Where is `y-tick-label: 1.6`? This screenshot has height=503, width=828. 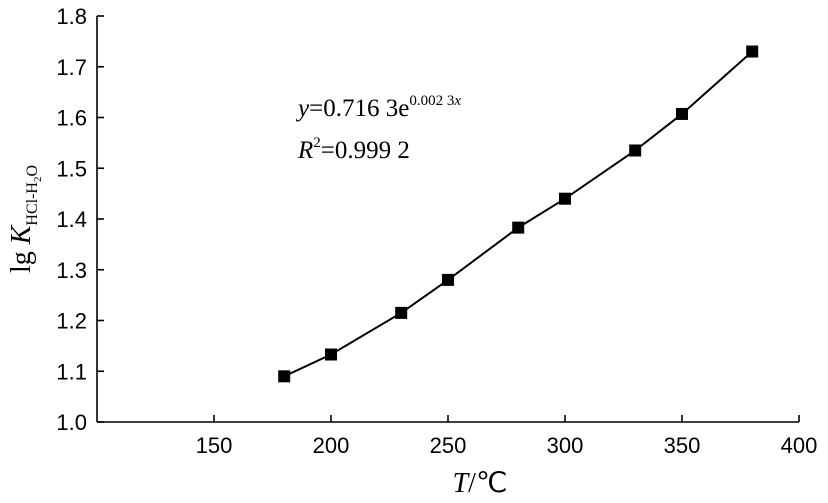
y-tick-label: 1.6 is located at coordinates (71, 118).